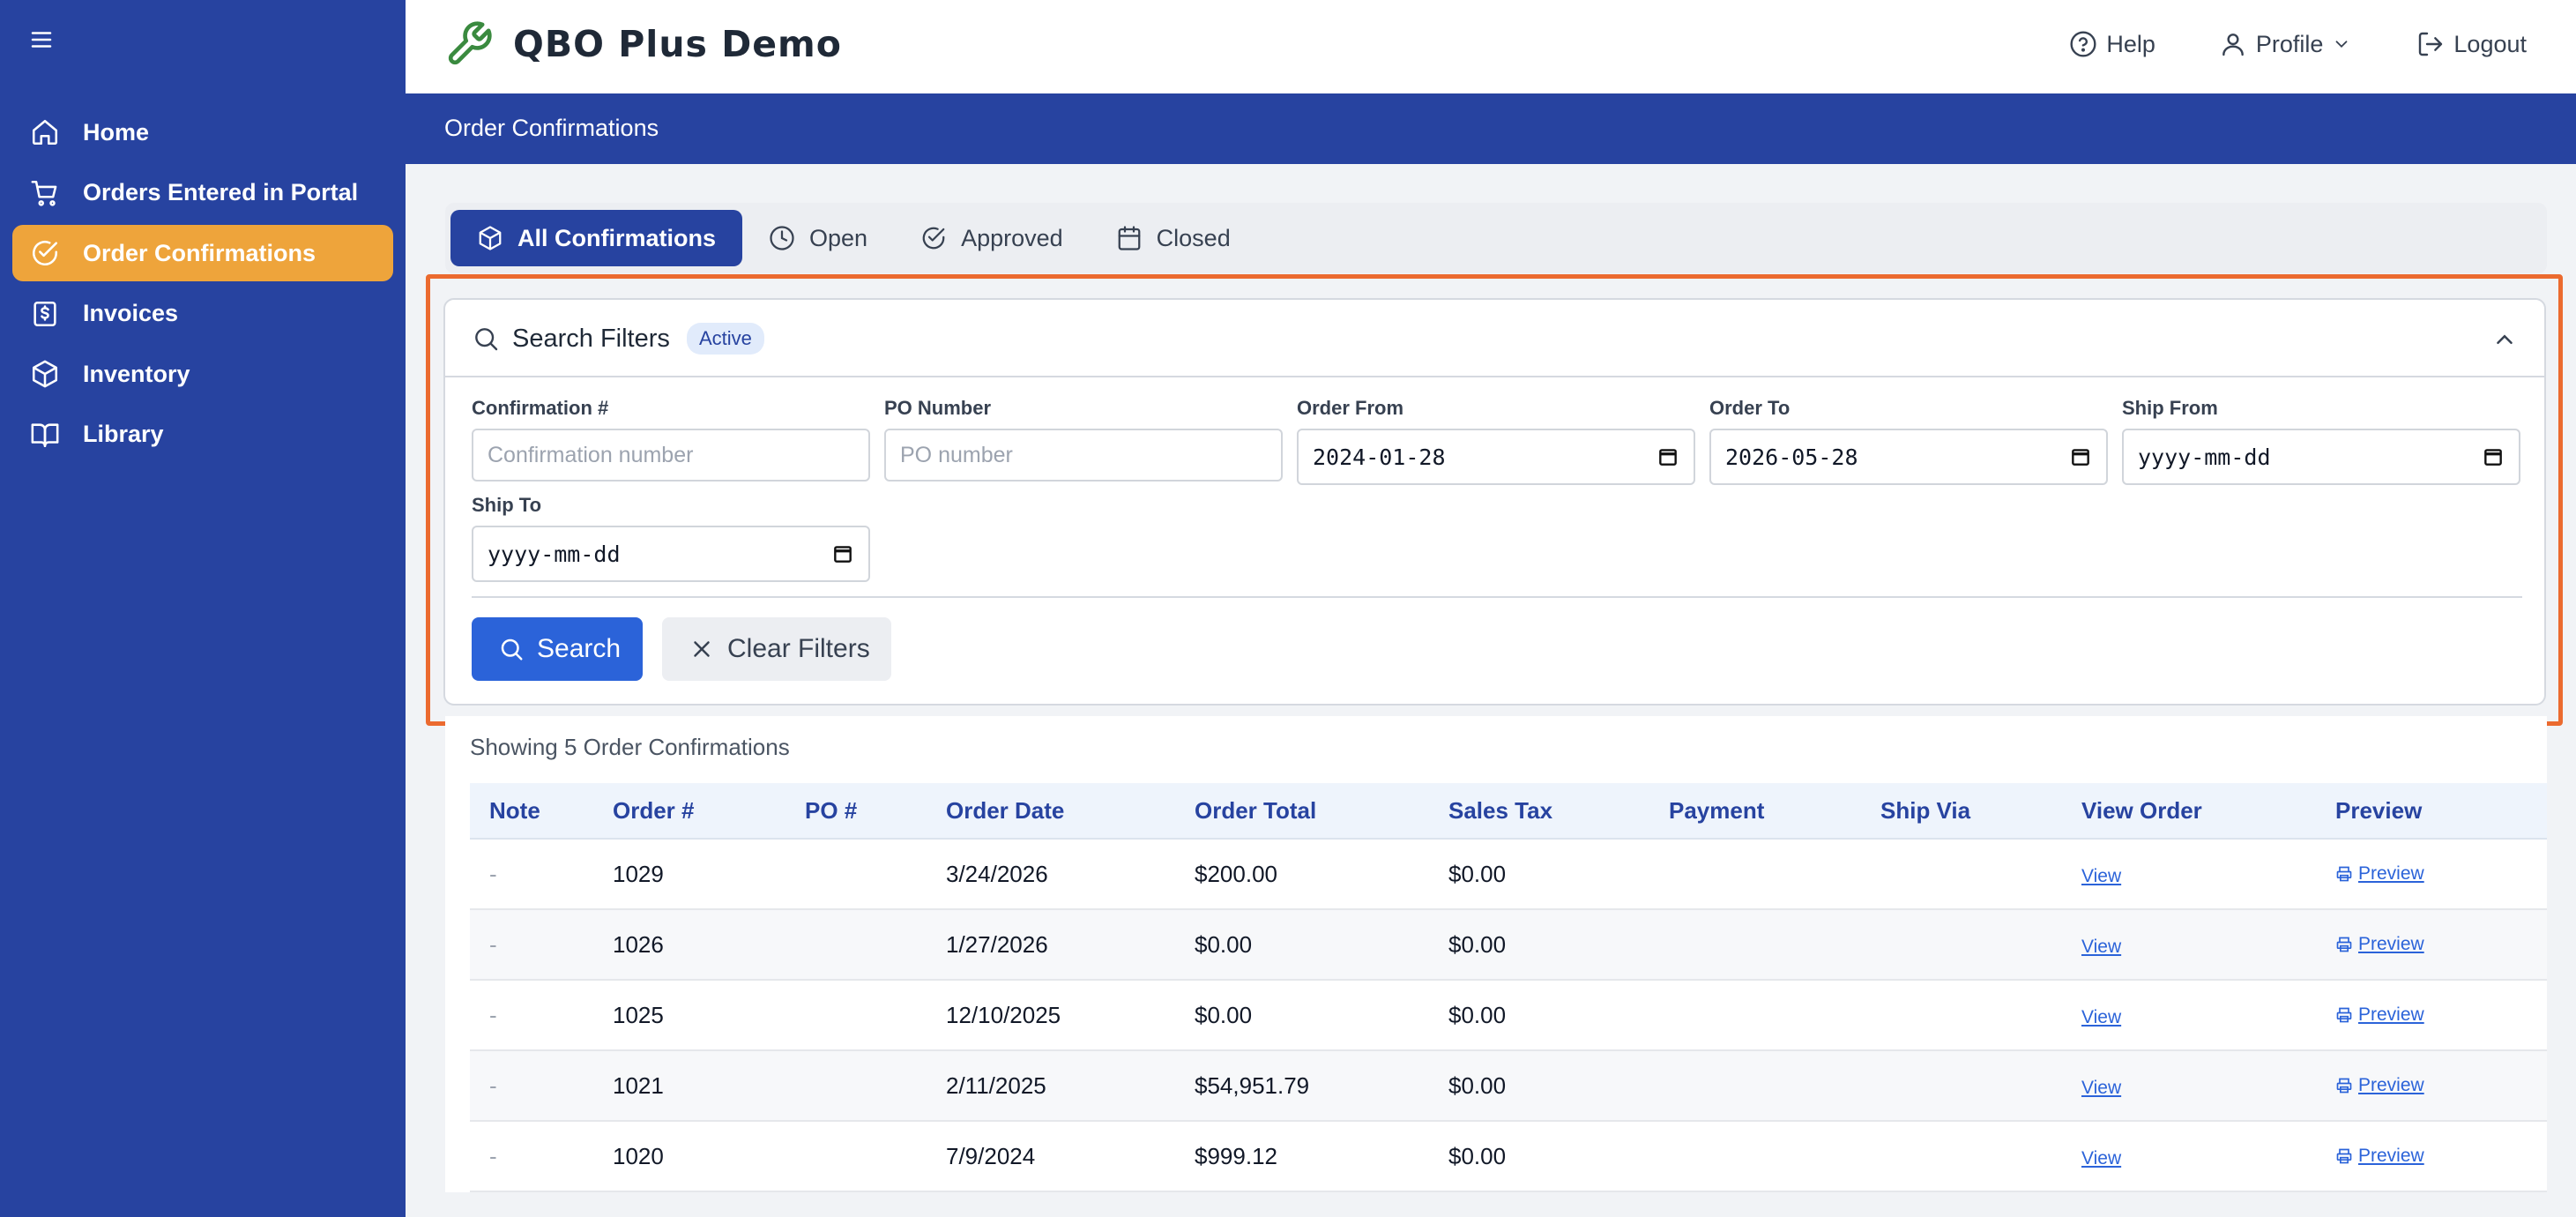 This screenshot has height=1217, width=2576. I want to click on tab-approved: Approved, so click(992, 238).